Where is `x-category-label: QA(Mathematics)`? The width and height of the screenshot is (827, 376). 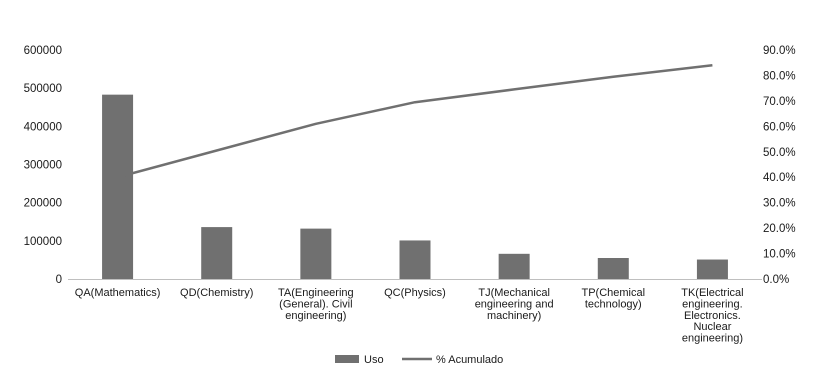
x-category-label: QA(Mathematics) is located at coordinates (118, 293).